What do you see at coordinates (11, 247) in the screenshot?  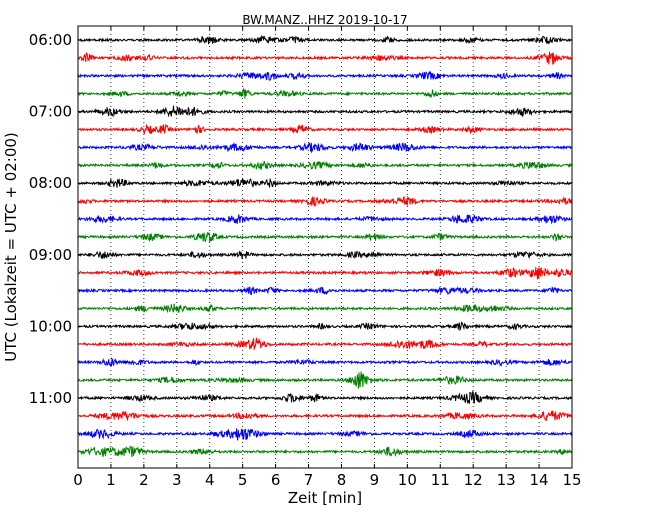 I see `y-axis-label: UTC (Lokalzeit = UTC + 02:00)` at bounding box center [11, 247].